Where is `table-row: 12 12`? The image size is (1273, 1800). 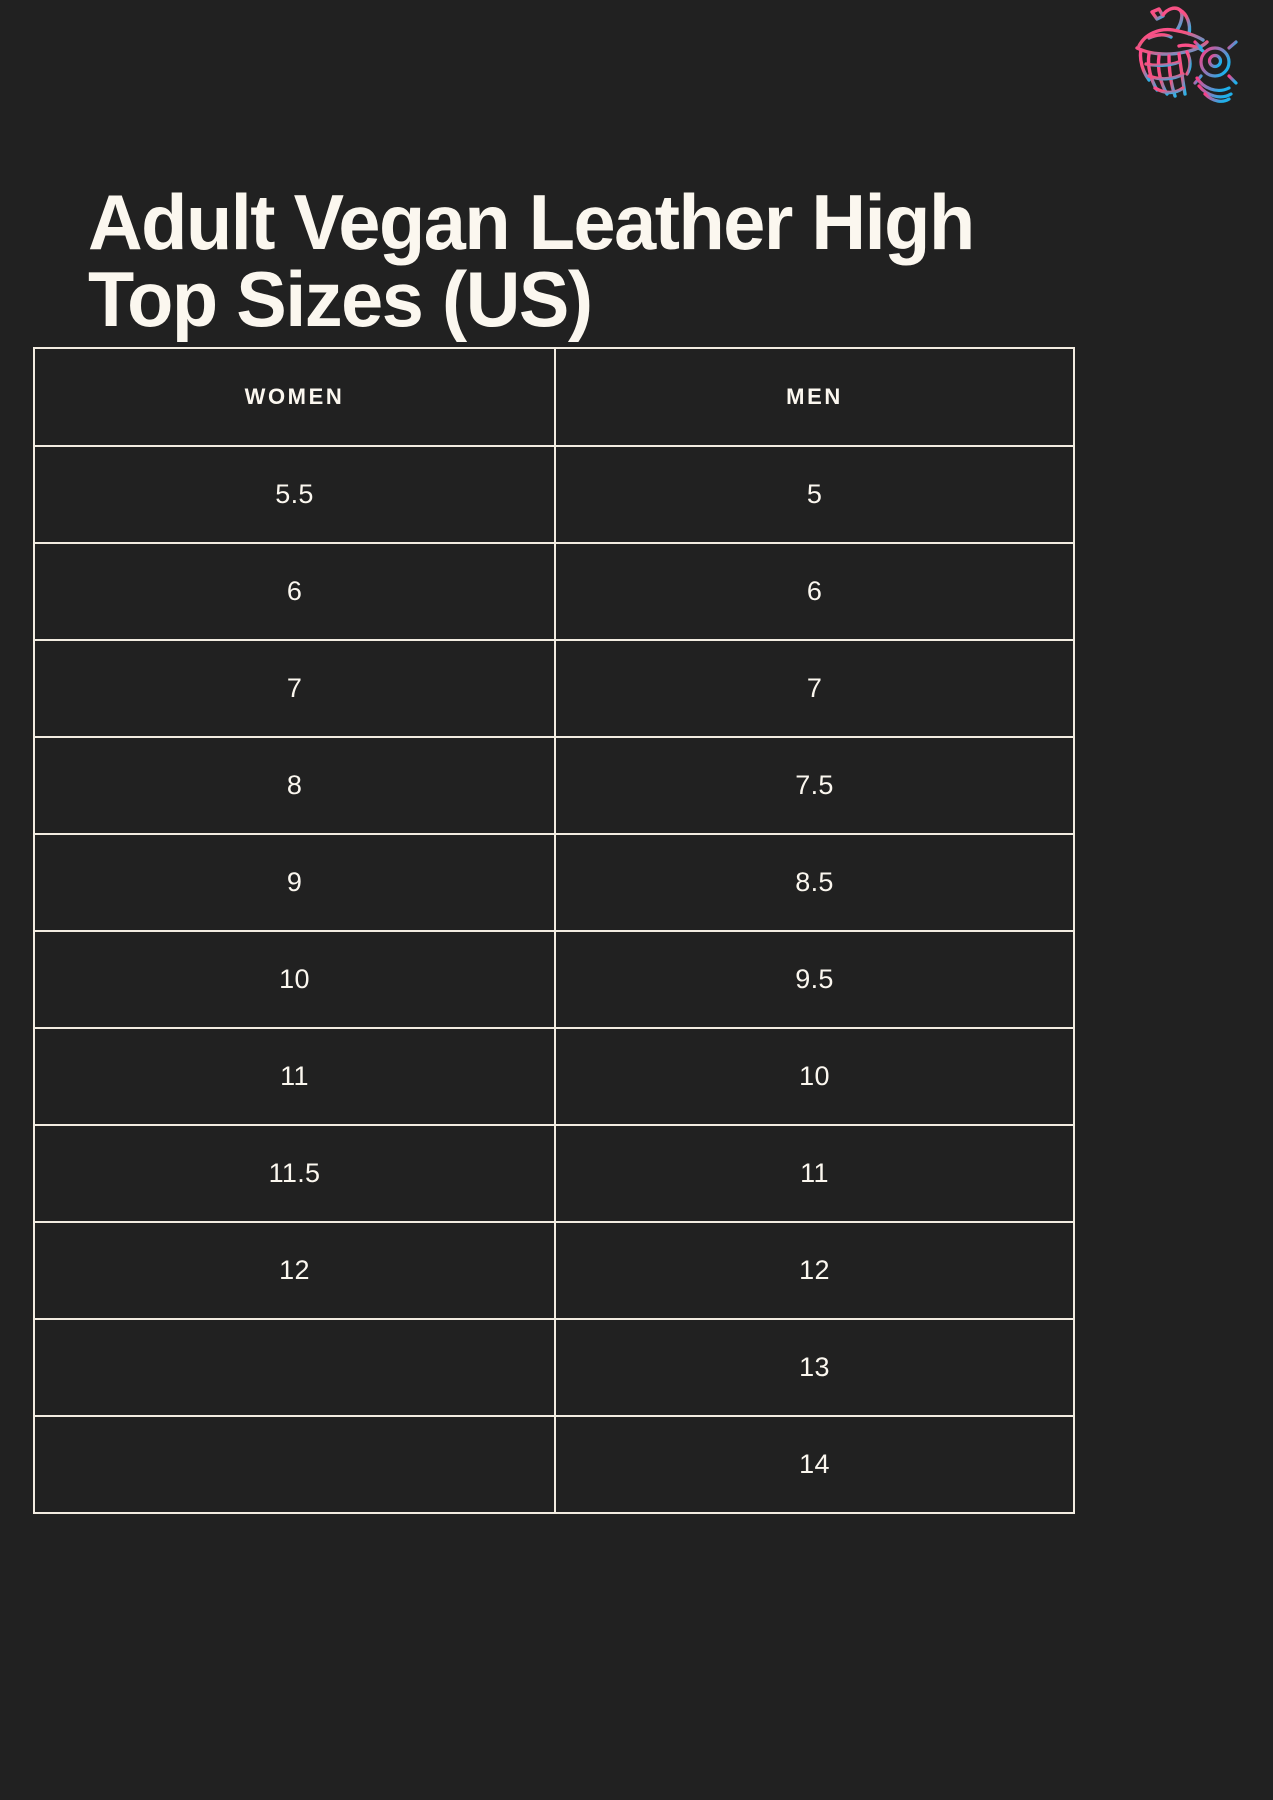 table-row: 12 12 is located at coordinates (554, 1270).